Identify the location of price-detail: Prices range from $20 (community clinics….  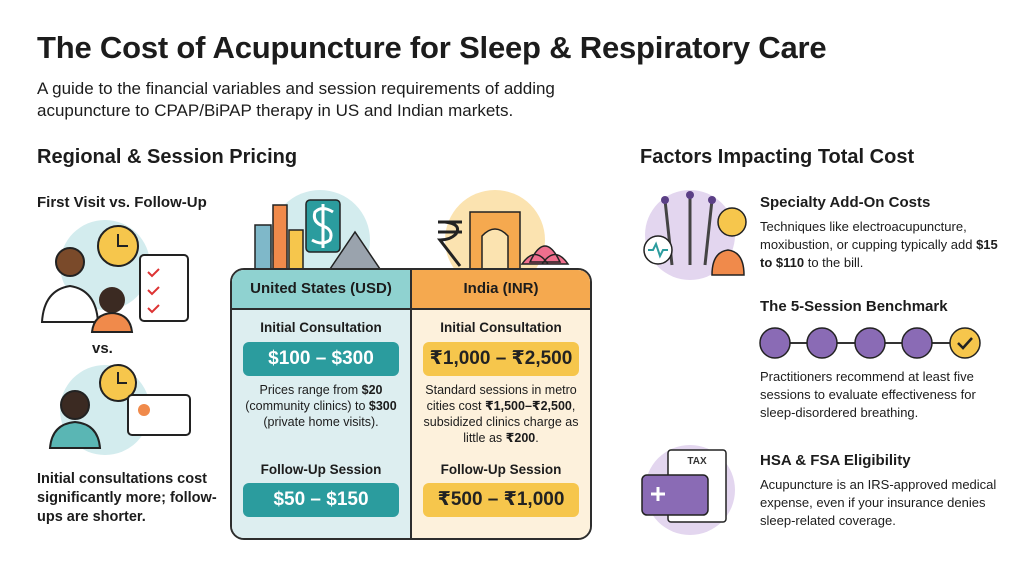
(321, 406).